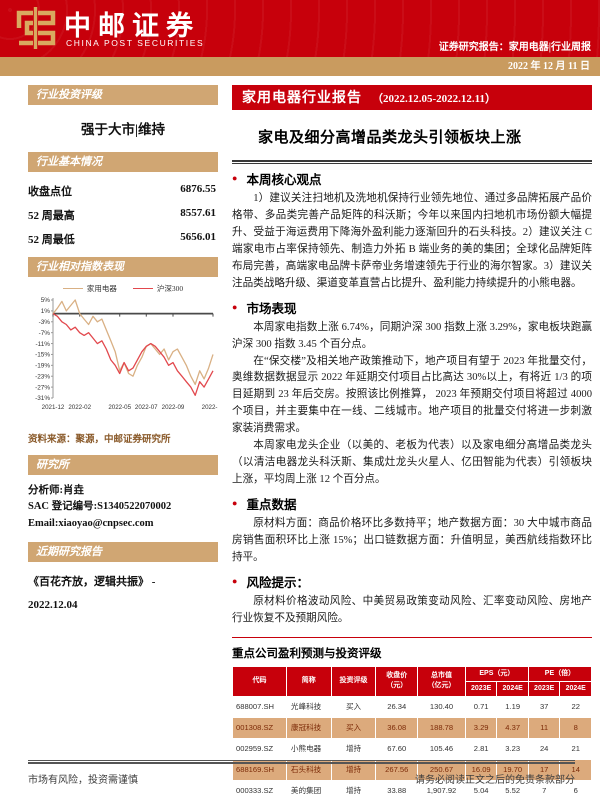 Image resolution: width=600 pixels, height=800 pixels. What do you see at coordinates (123, 238) in the screenshot?
I see `basics-row-low: 52 周最低 5656.01` at bounding box center [123, 238].